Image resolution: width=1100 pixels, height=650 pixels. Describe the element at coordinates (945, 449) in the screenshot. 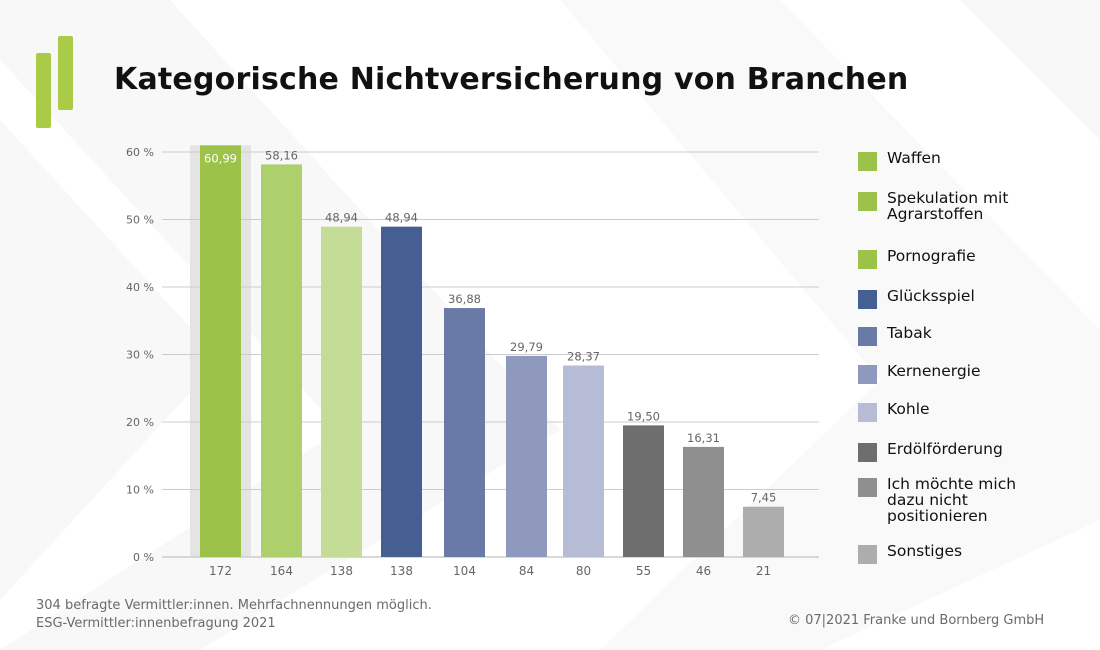

I see `legend-label: Erdölförderung` at that location.